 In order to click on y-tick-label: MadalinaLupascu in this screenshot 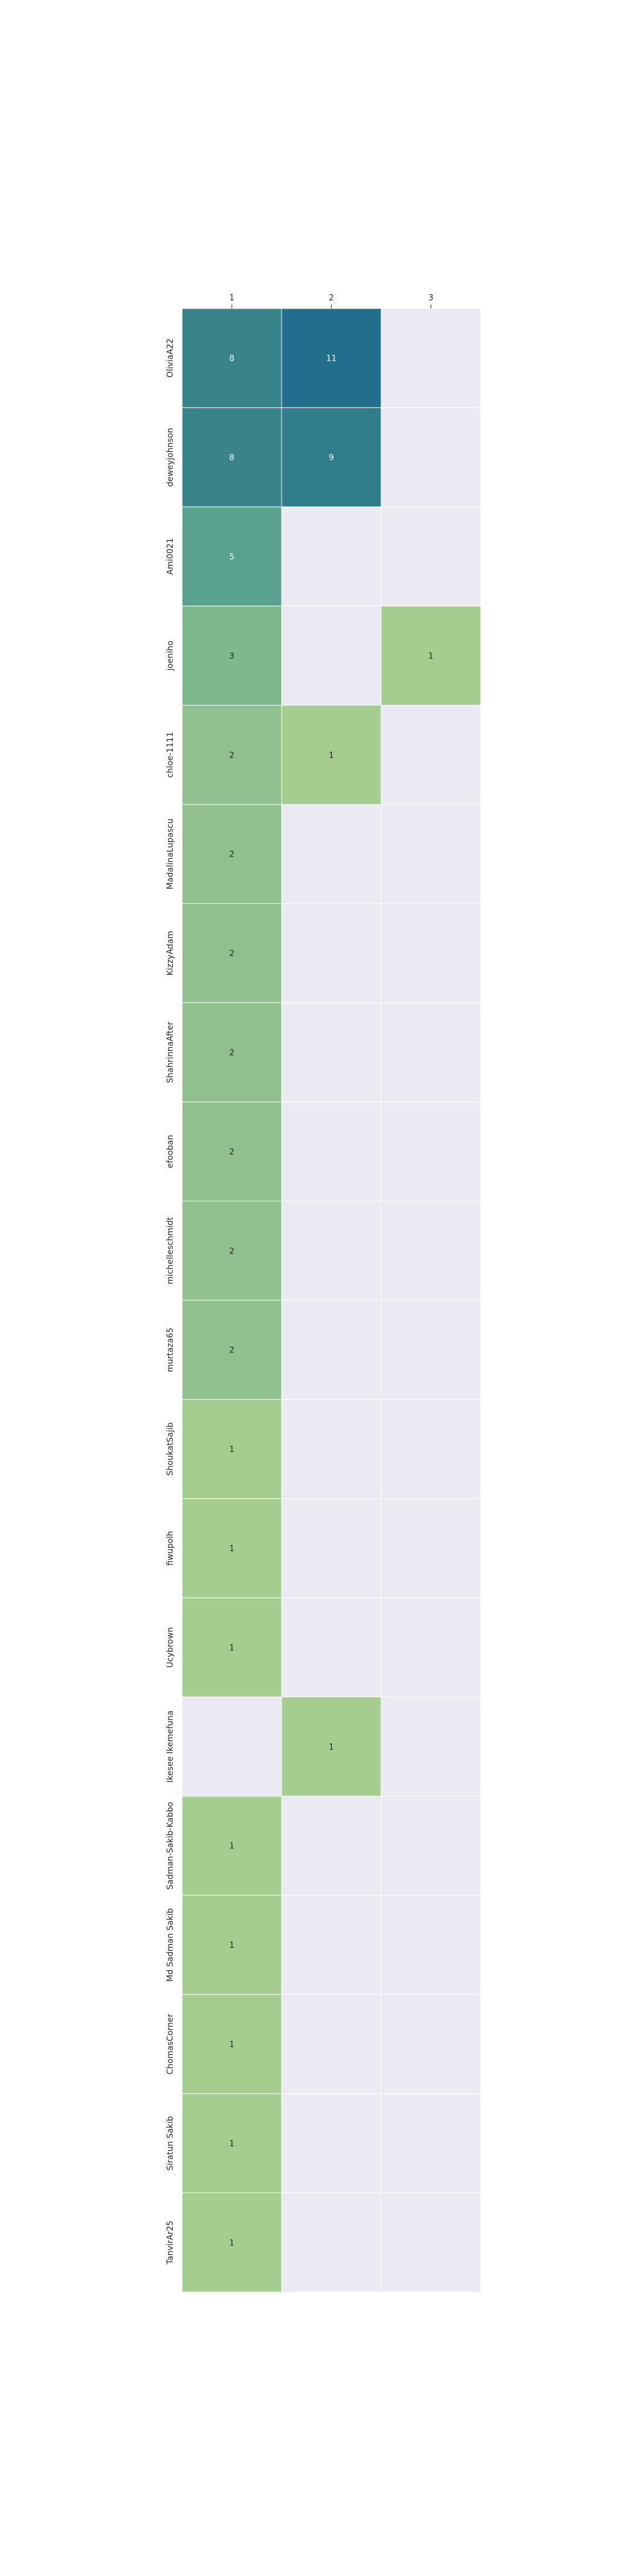, I will do `click(170, 853)`.